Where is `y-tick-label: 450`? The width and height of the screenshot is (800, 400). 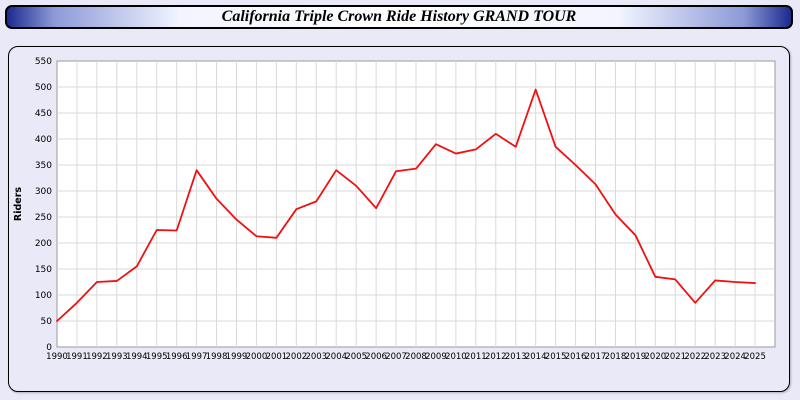 y-tick-label: 450 is located at coordinates (43, 114).